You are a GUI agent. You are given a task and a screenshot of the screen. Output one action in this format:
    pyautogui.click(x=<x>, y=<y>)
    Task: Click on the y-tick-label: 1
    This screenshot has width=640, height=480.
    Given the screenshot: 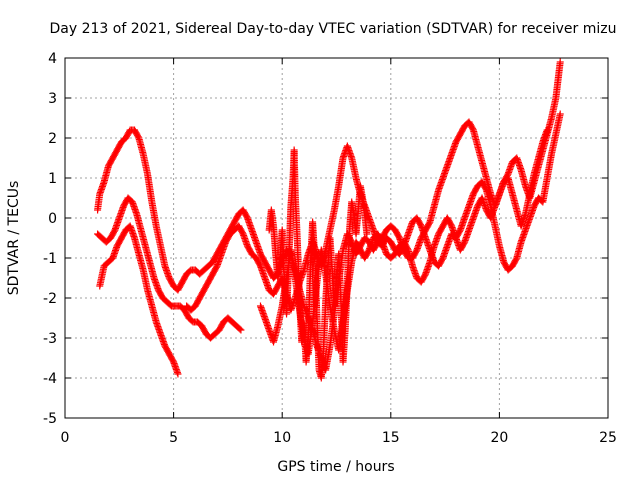 What is the action you would take?
    pyautogui.click(x=52, y=179)
    